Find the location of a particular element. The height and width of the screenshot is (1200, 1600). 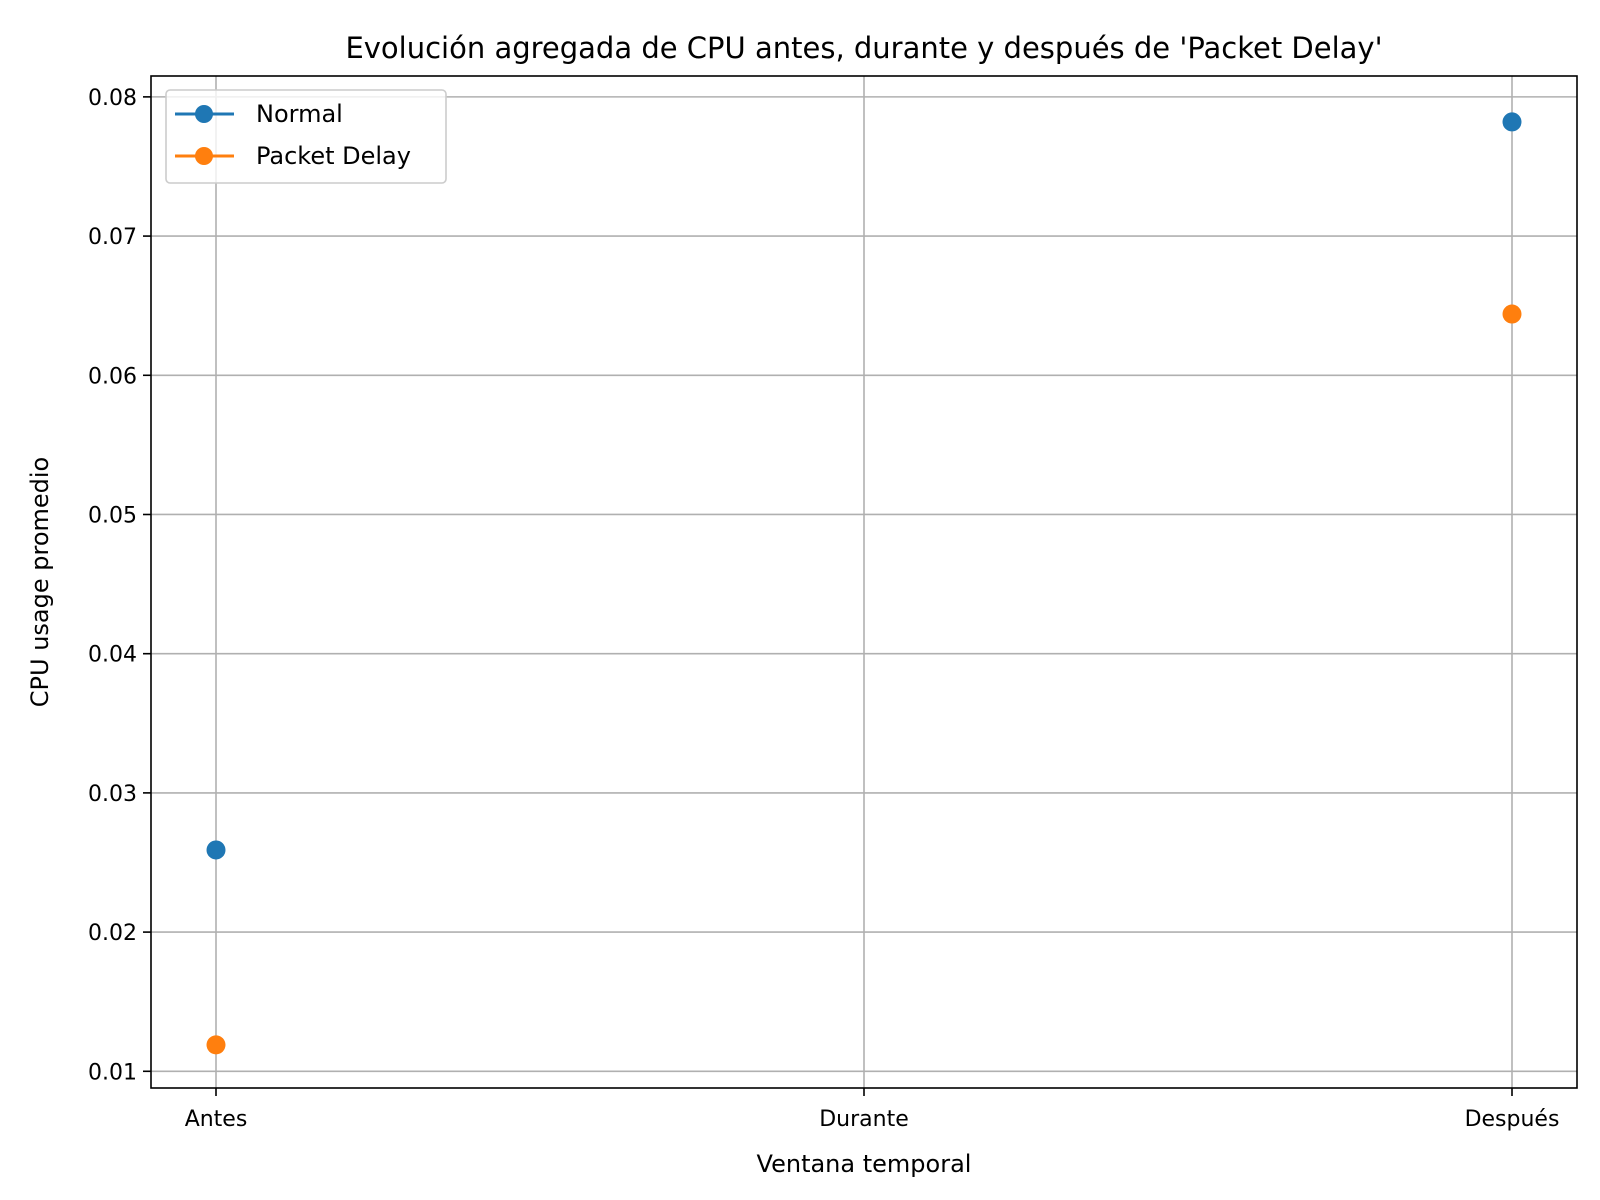

x-tick-label-despues: Después is located at coordinates (1512, 1119).